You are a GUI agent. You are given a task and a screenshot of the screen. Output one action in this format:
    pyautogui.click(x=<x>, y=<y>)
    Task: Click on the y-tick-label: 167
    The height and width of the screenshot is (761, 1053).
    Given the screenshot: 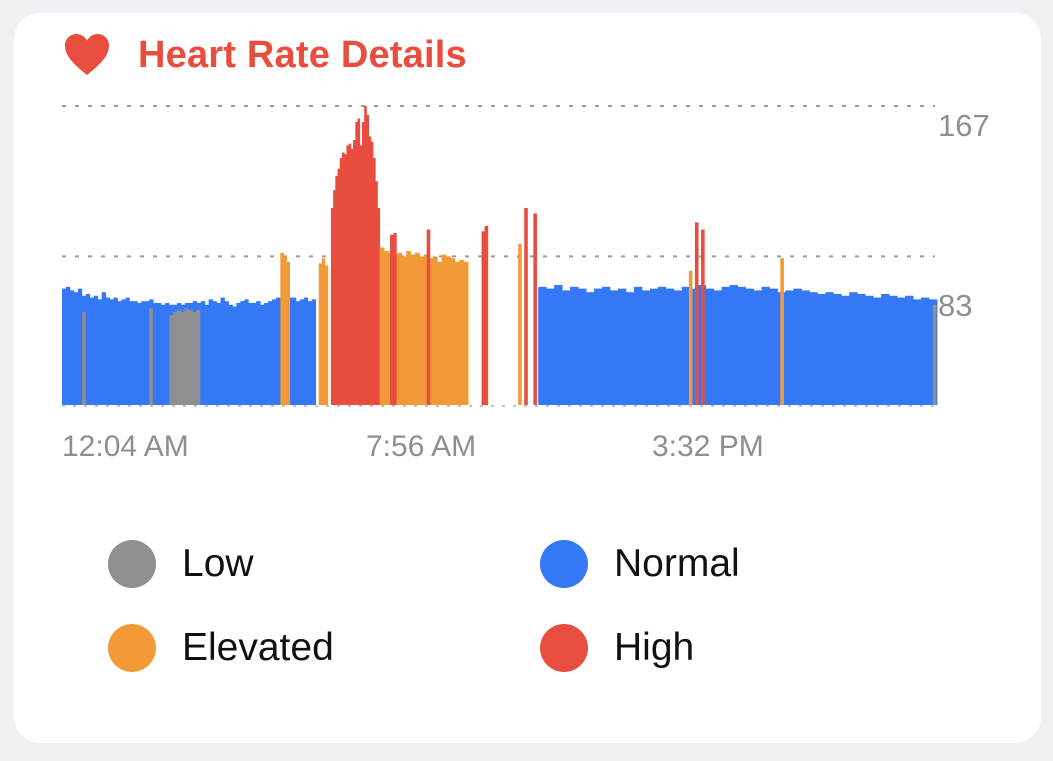 What is the action you would take?
    pyautogui.click(x=964, y=125)
    